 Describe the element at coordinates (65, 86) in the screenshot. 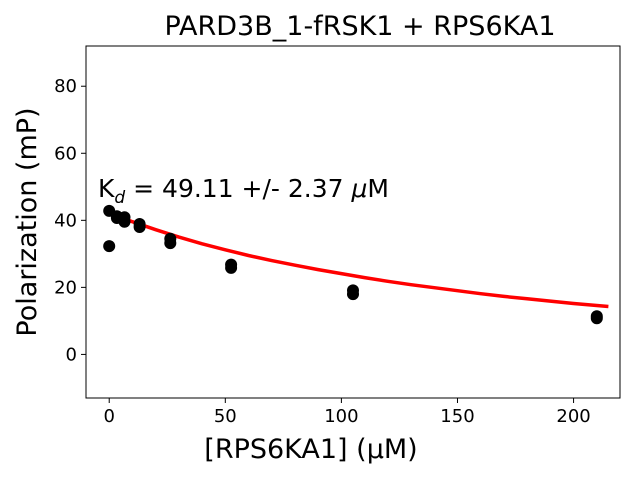

I see `y-tick-label: 80` at that location.